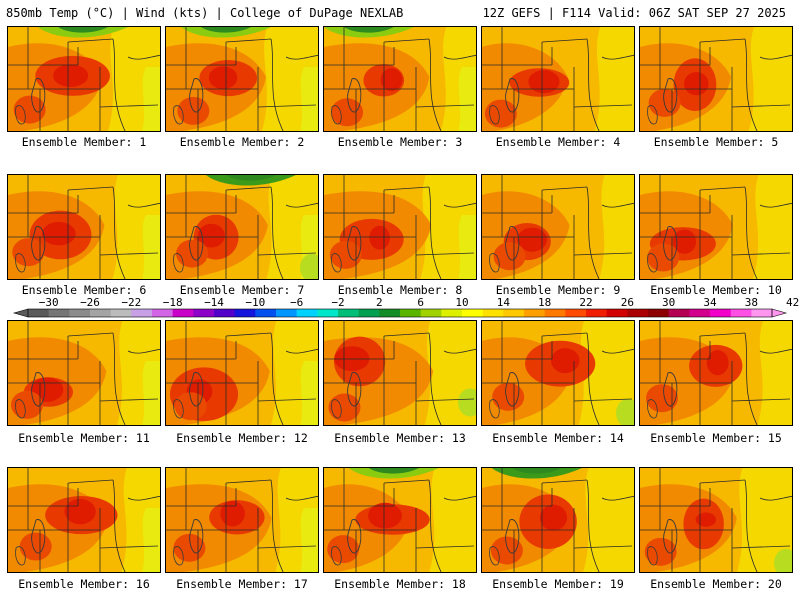 The image size is (800, 600). What do you see at coordinates (84, 142) in the screenshot?
I see `ensemble-member-label: Ensemble Member: 1` at bounding box center [84, 142].